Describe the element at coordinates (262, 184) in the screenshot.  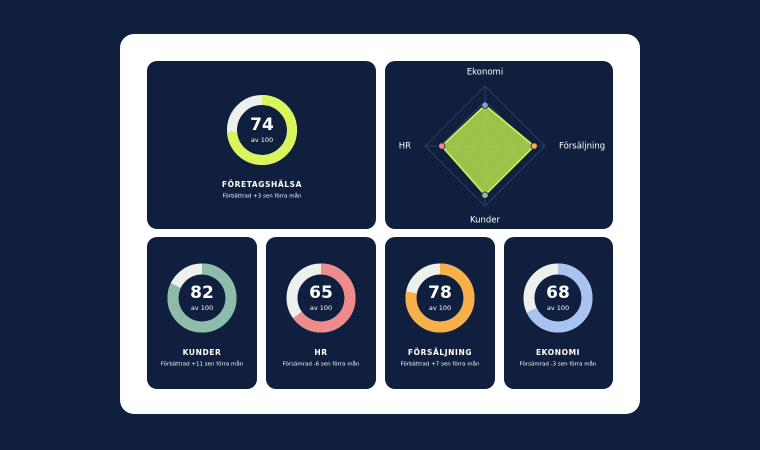
I see `card-title: FÖRETAGSHÄLSA` at that location.